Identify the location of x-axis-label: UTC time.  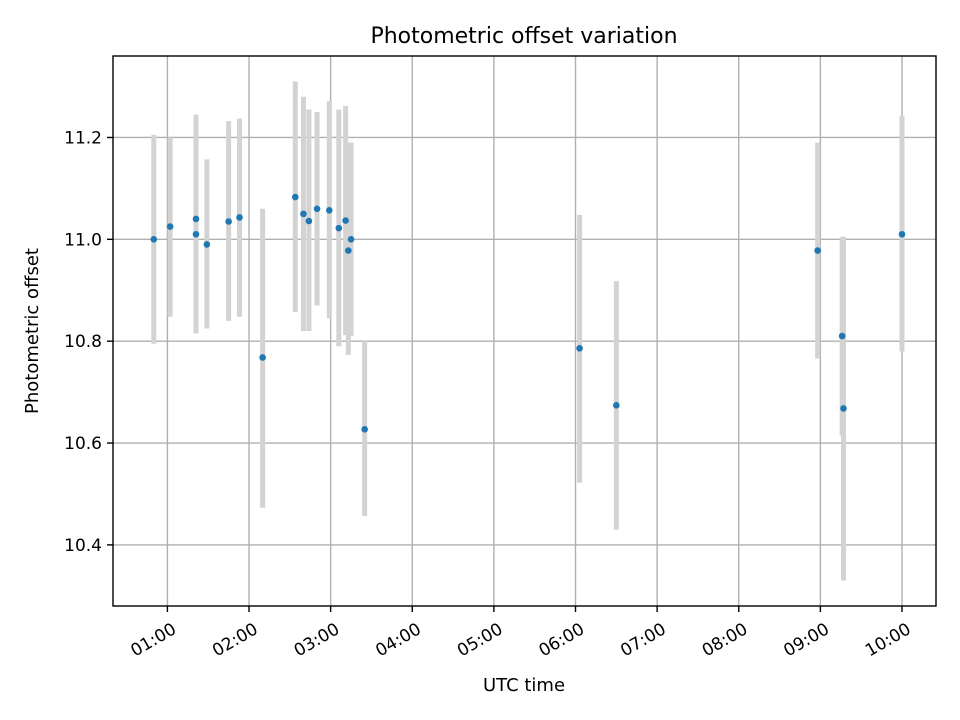
(524, 685).